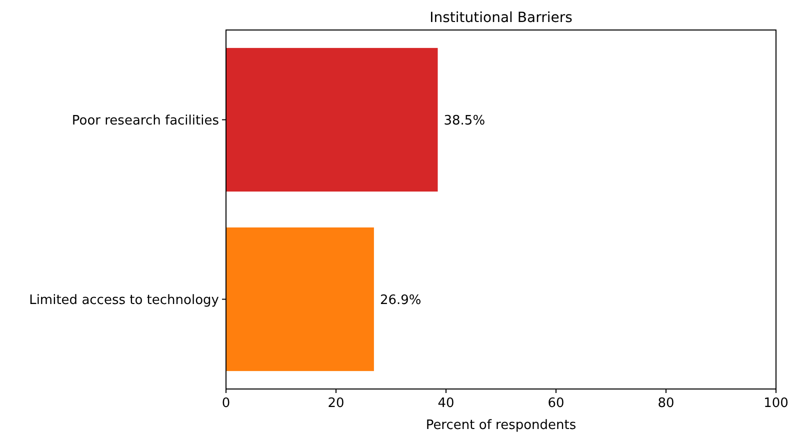 This screenshot has width=792, height=439. Describe the element at coordinates (501, 425) in the screenshot. I see `x-axis-title: Percent of respondents` at that location.